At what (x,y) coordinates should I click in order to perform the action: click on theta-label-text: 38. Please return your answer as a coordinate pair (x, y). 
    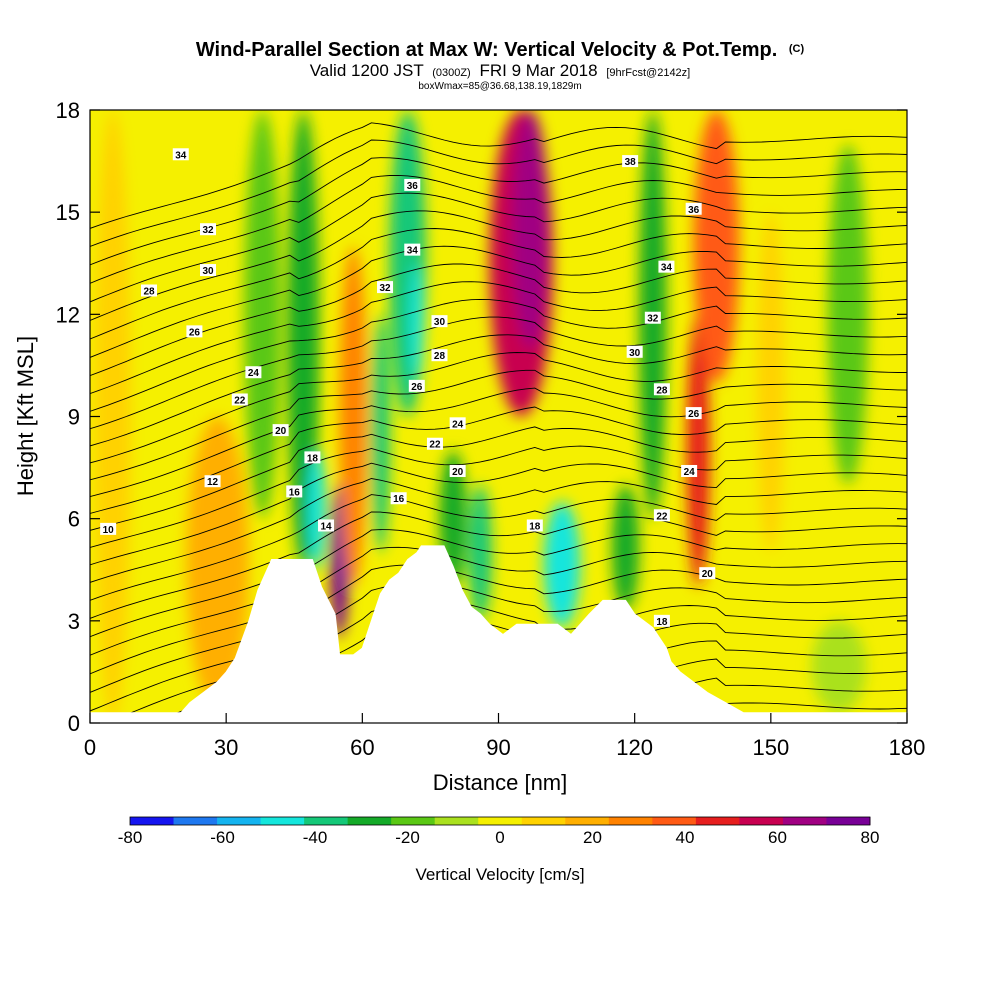
    Looking at the image, I should click on (631, 162).